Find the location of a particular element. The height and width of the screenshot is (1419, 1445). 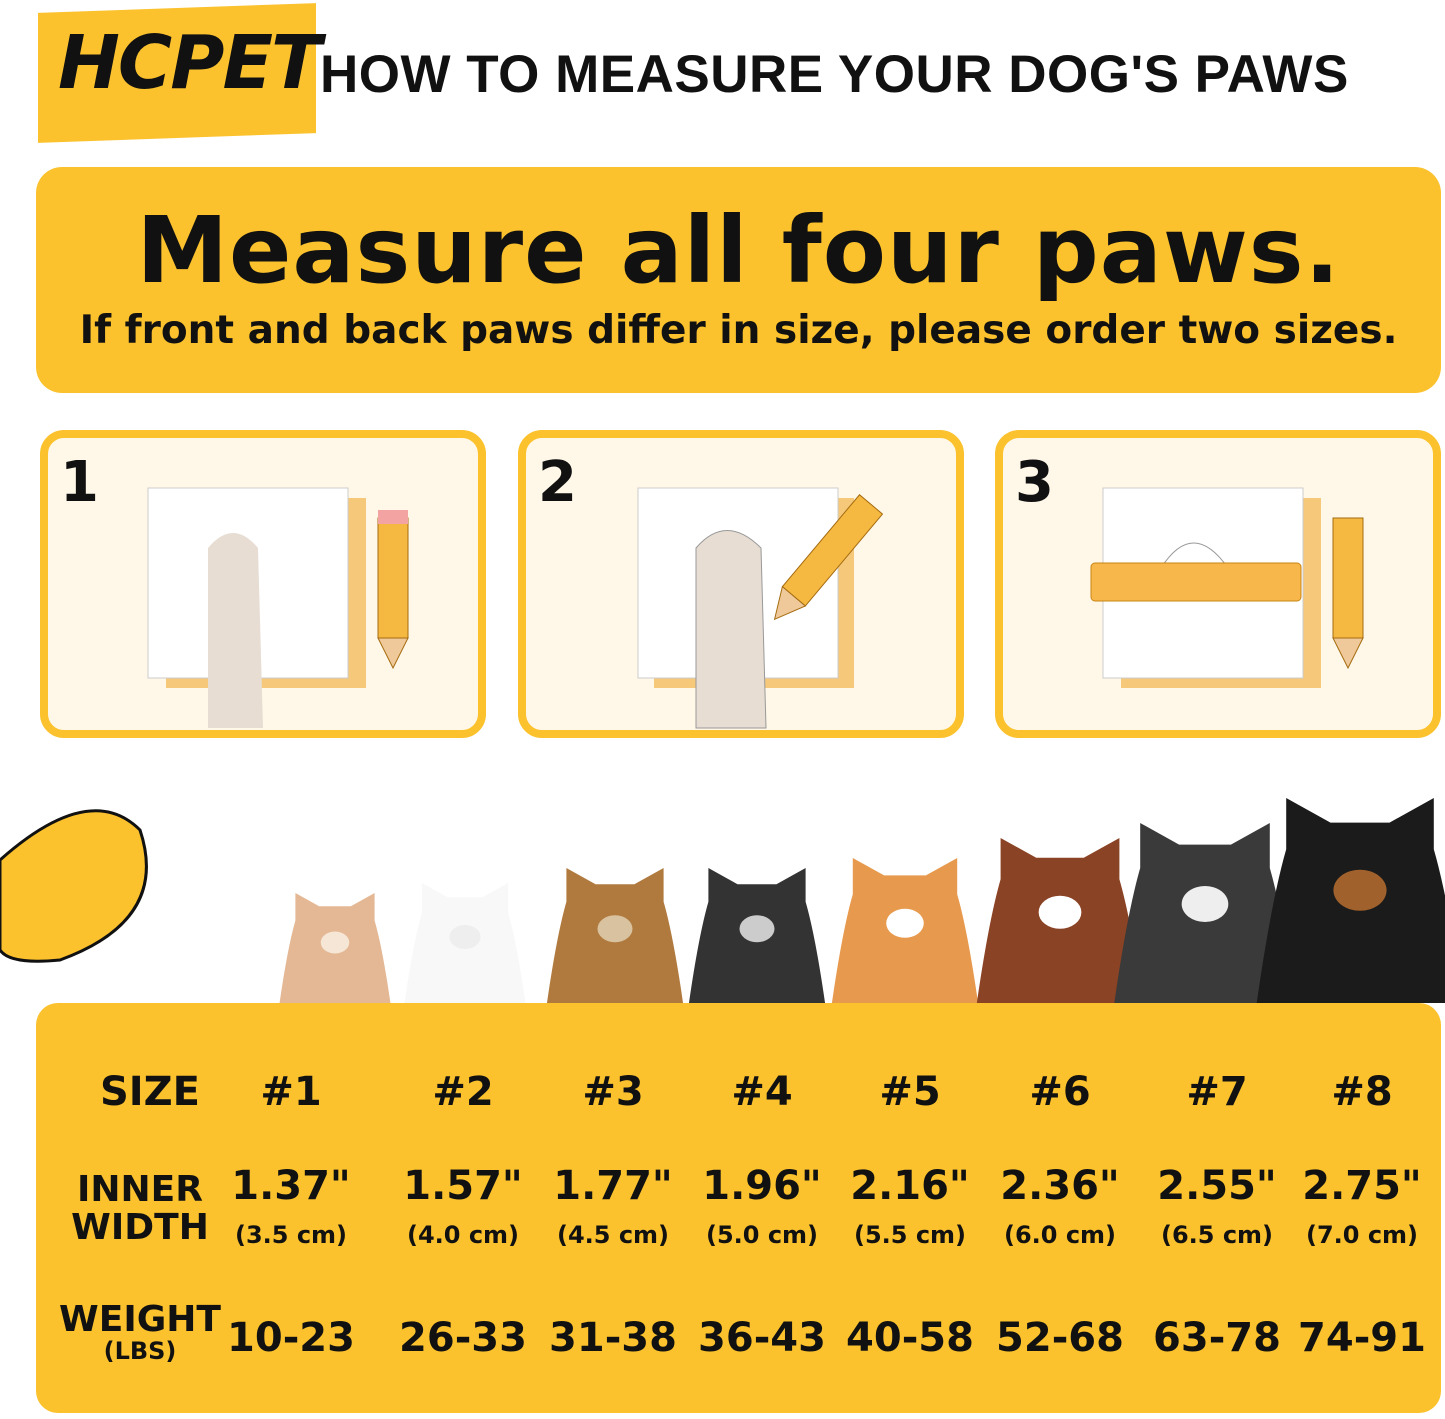

paw-on-paper-icon is located at coordinates (278, 607).